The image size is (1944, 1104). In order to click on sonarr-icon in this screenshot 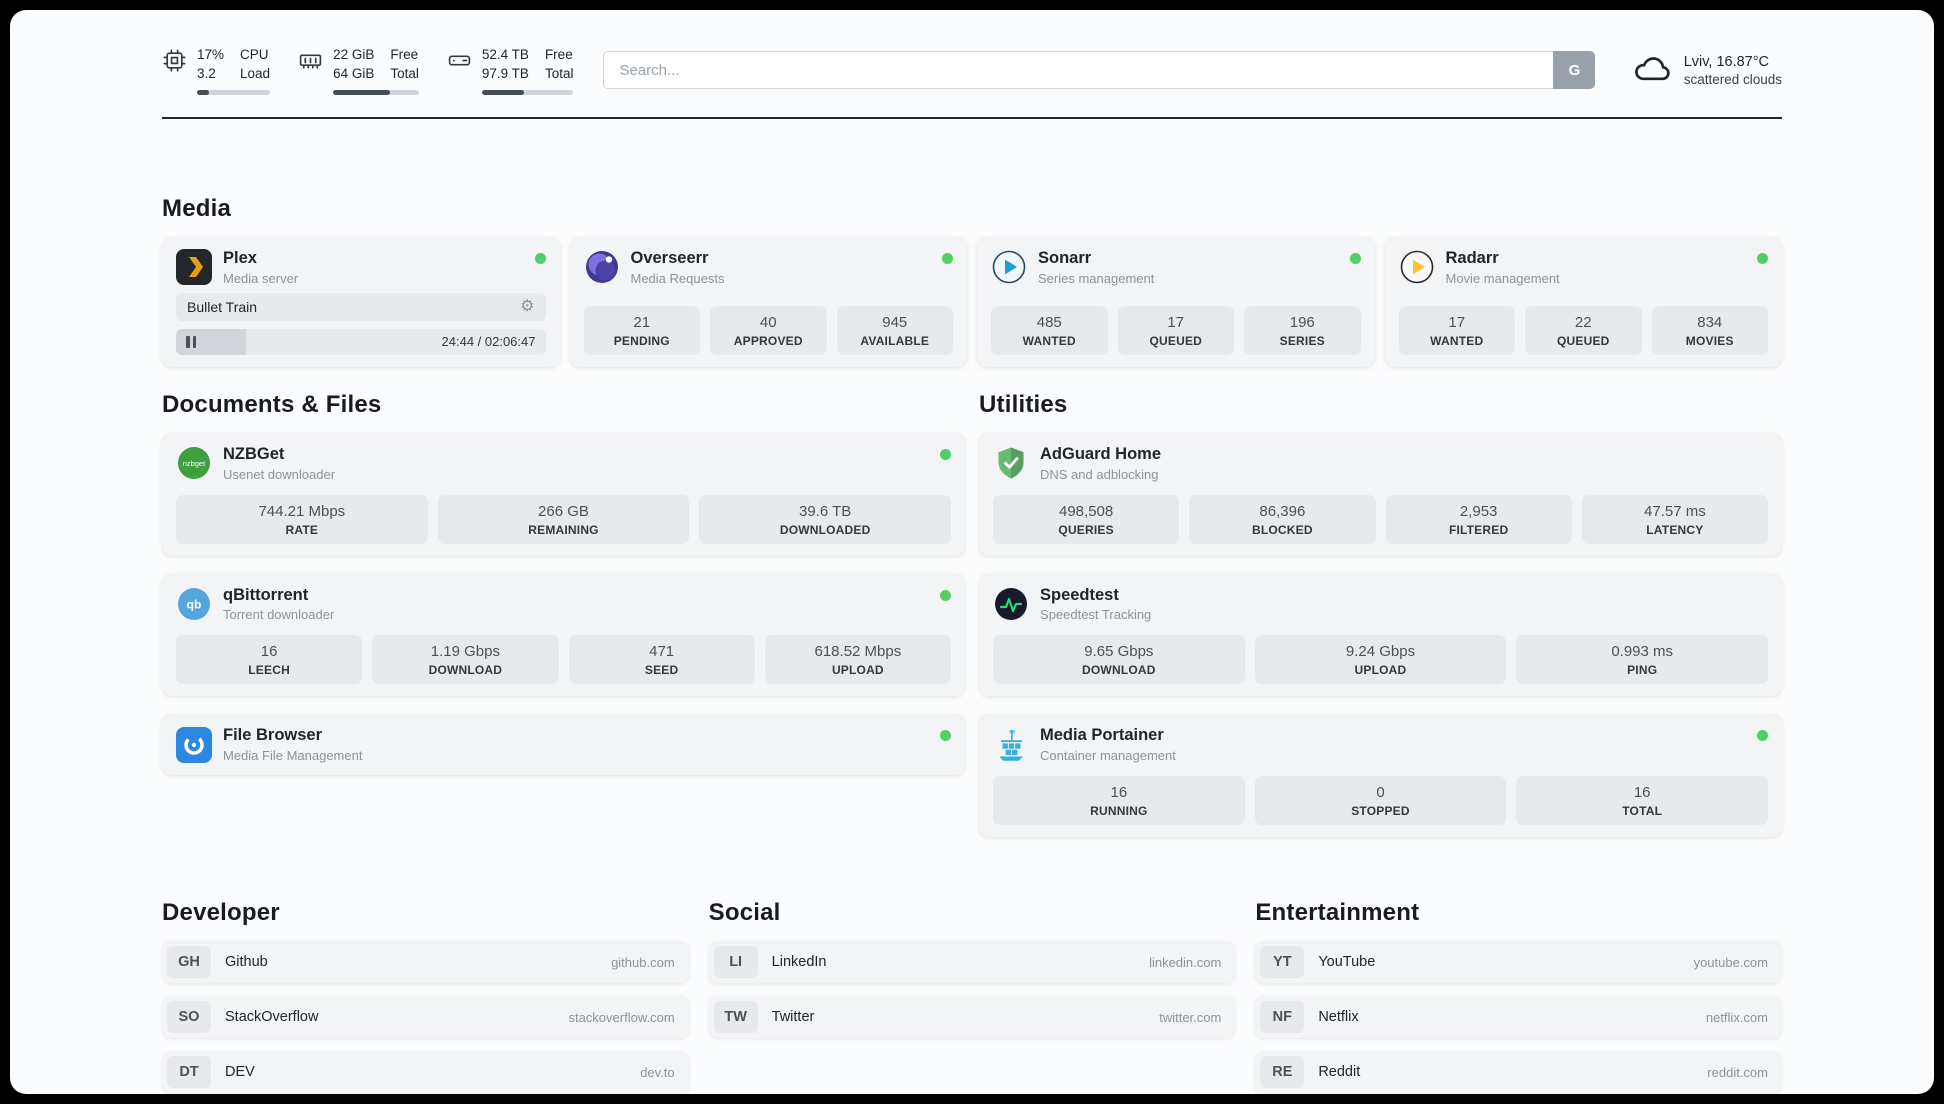, I will do `click(1009, 267)`.